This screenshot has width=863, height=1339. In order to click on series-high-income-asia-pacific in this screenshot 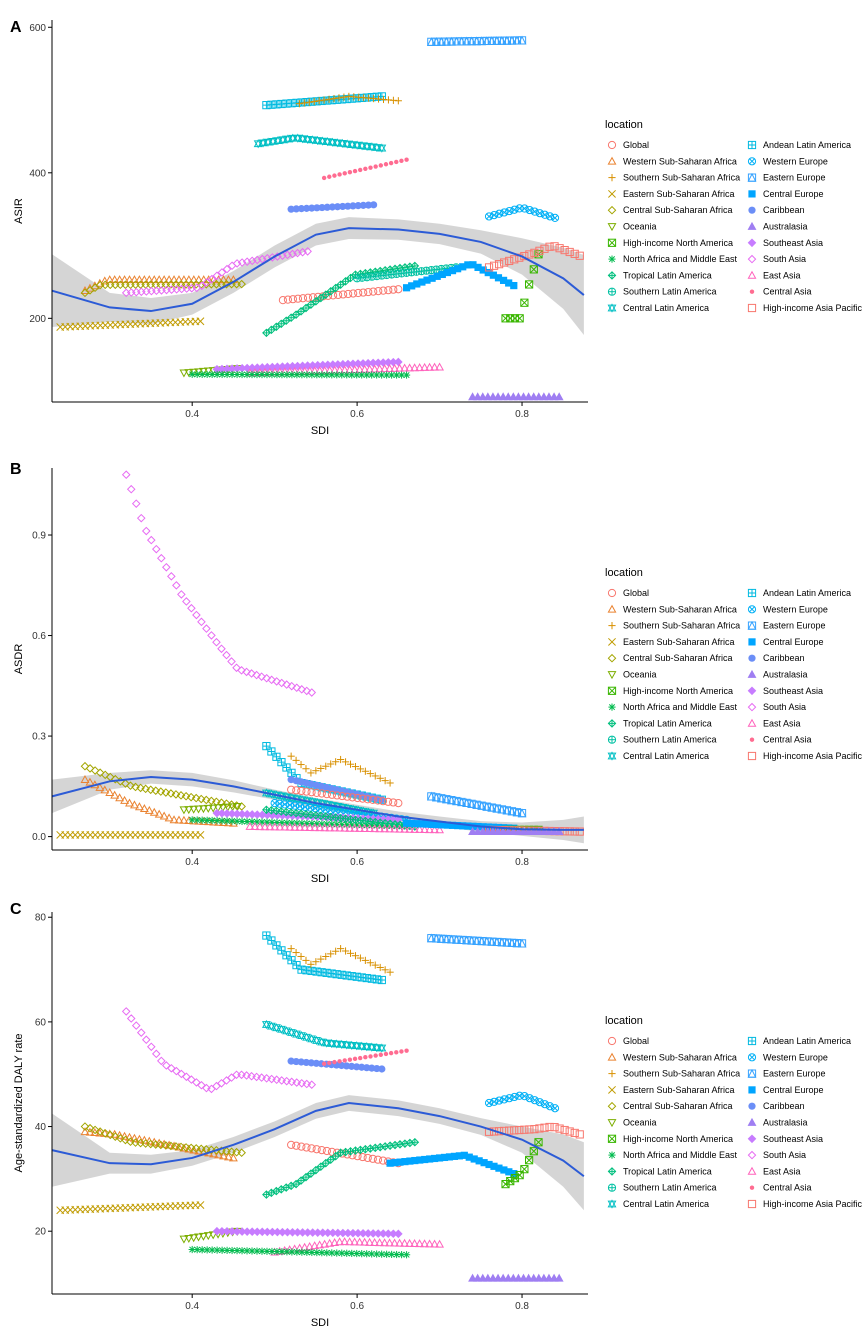, I will do `click(534, 257)`.